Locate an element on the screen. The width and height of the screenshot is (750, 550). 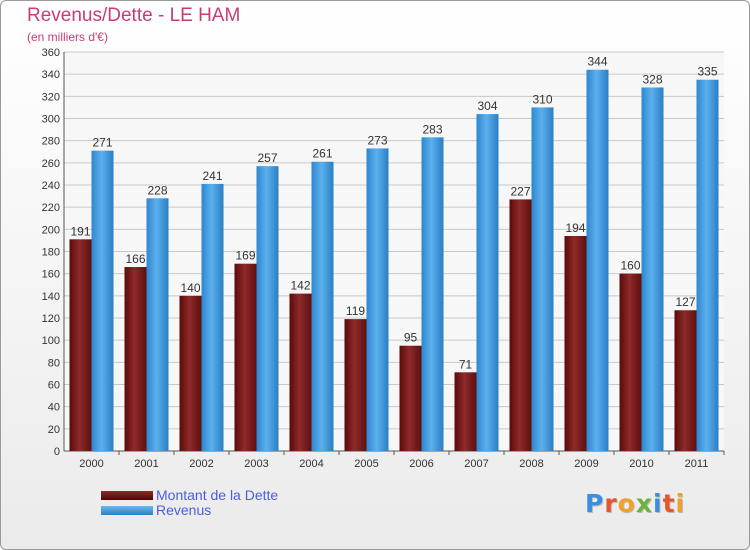
x-tick-label: 2011 is located at coordinates (697, 464).